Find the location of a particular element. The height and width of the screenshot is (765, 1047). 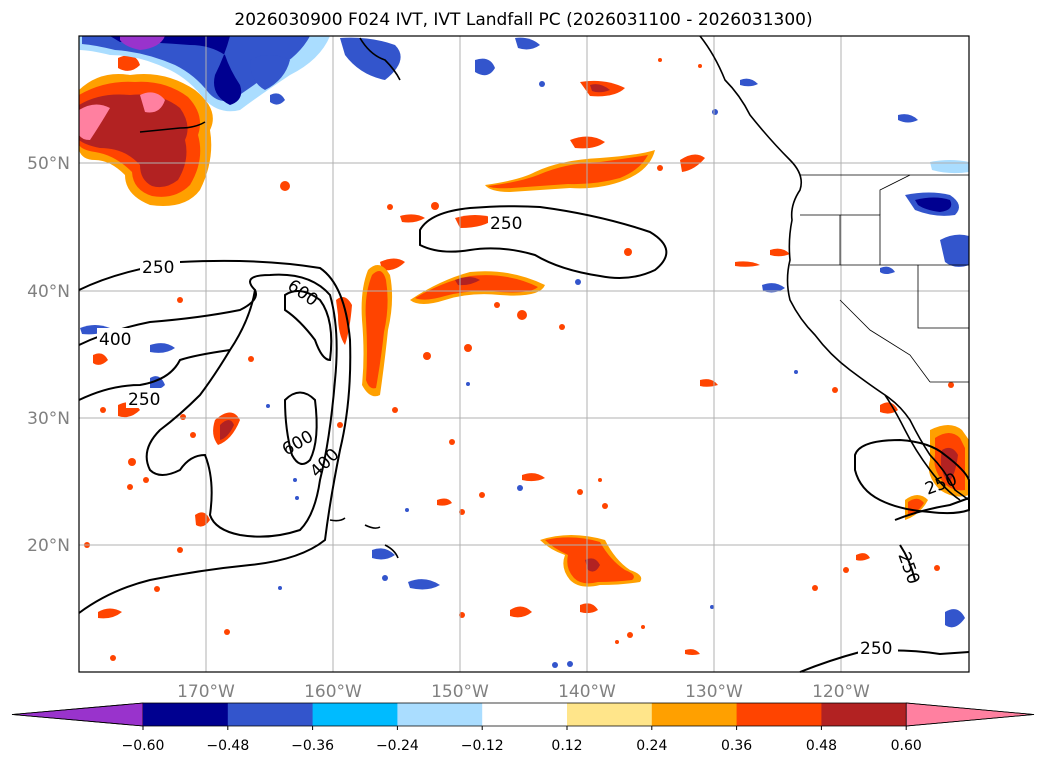

colorbar-tick-label: 0.12 is located at coordinates (566, 746).